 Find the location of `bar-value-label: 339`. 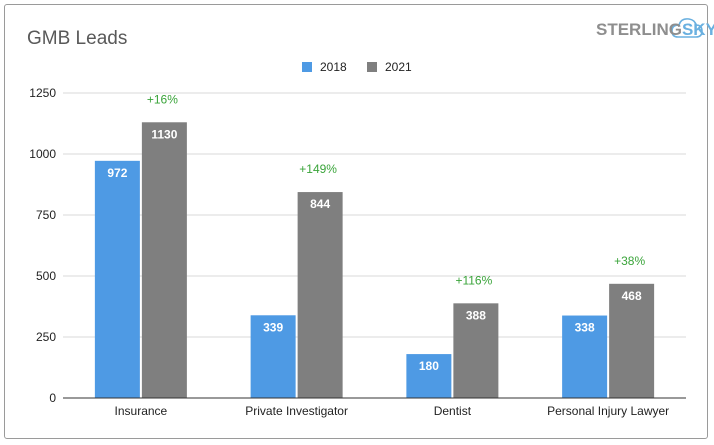

bar-value-label: 339 is located at coordinates (273, 327).